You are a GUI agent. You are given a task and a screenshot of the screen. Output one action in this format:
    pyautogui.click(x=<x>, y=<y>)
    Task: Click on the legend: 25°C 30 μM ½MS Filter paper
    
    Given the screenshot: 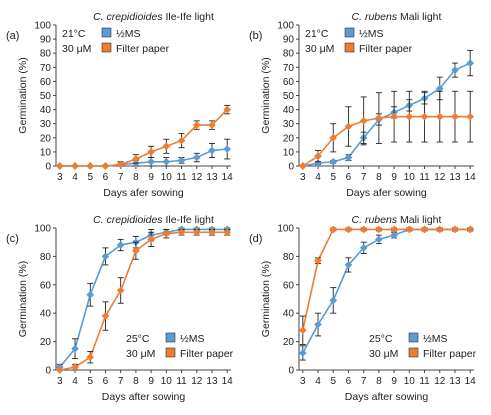 What is the action you would take?
    pyautogui.click(x=423, y=346)
    